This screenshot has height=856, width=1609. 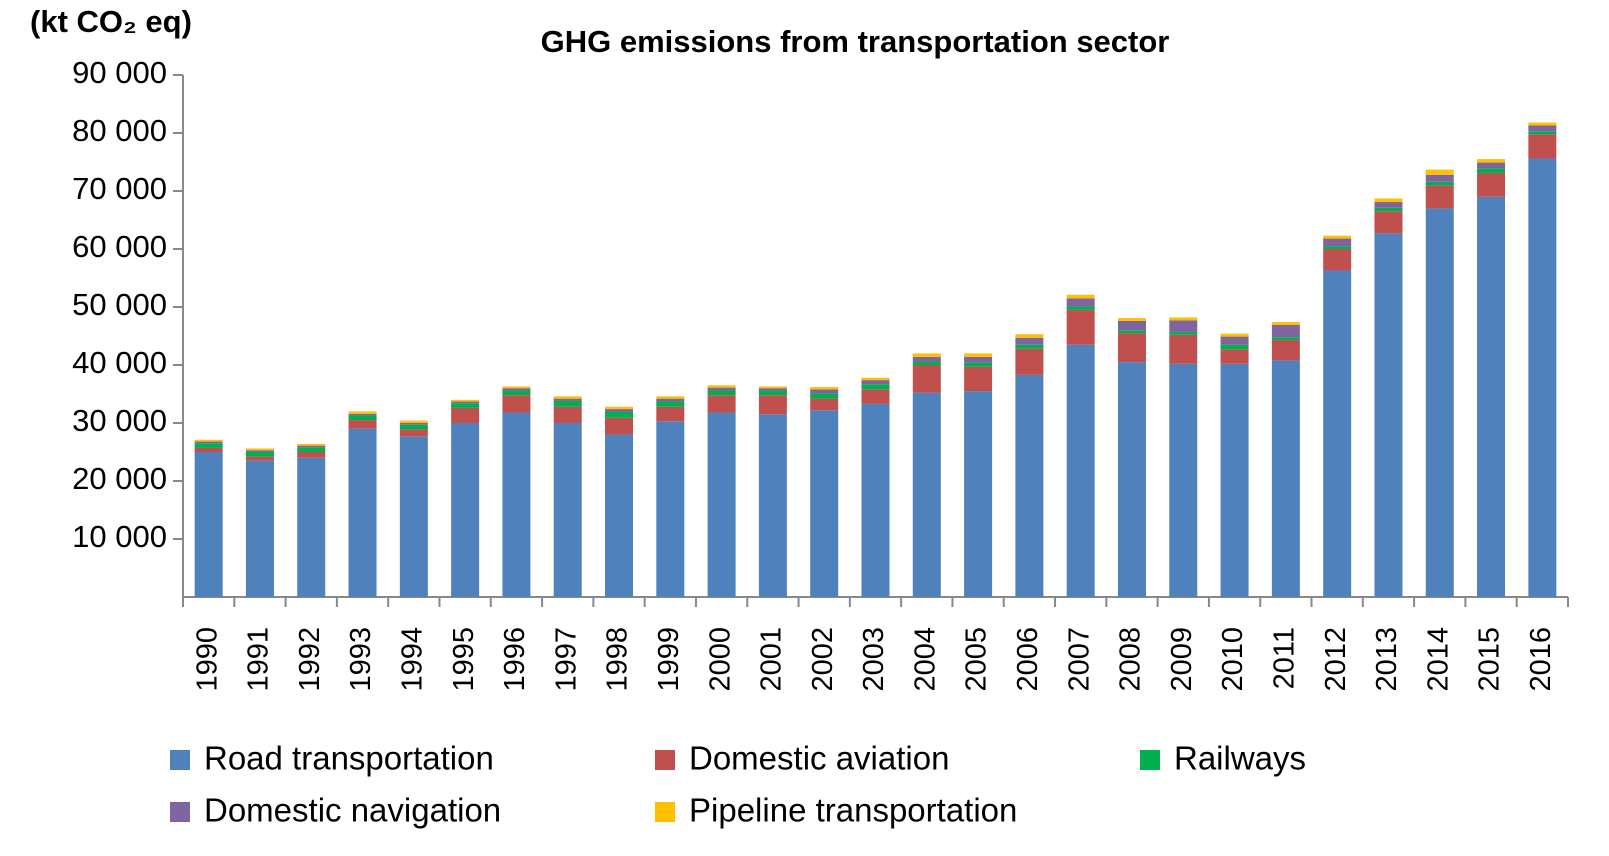 What do you see at coordinates (119, 478) in the screenshot?
I see `y-tick-label: 20 000` at bounding box center [119, 478].